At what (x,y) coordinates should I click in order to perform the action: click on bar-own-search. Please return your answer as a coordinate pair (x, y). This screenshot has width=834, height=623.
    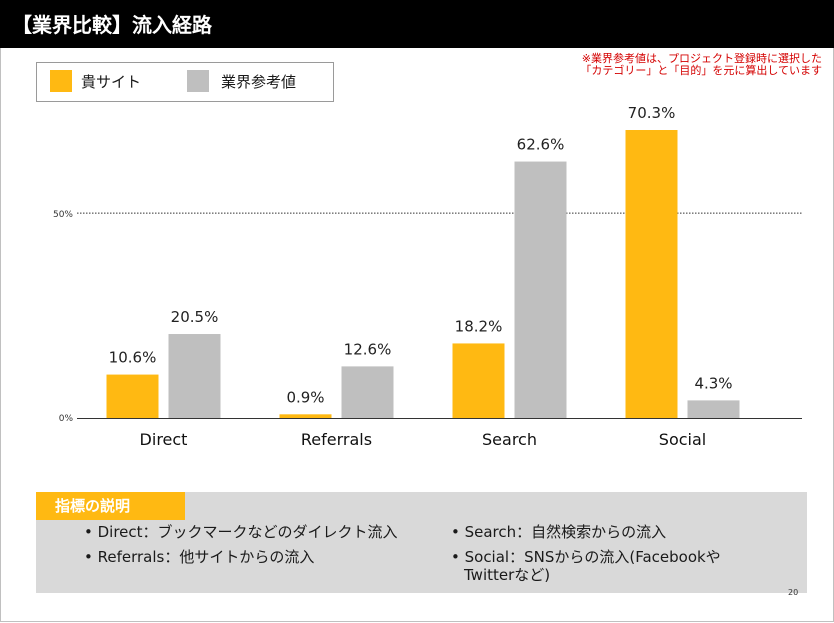
    Looking at the image, I should click on (478, 380).